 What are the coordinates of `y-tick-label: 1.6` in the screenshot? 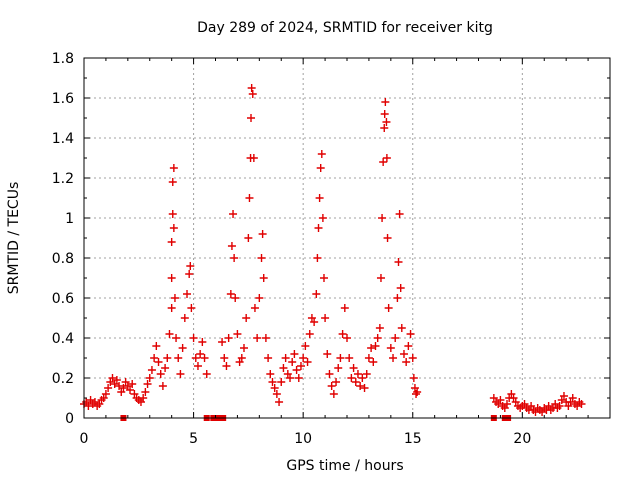 It's located at (63, 99).